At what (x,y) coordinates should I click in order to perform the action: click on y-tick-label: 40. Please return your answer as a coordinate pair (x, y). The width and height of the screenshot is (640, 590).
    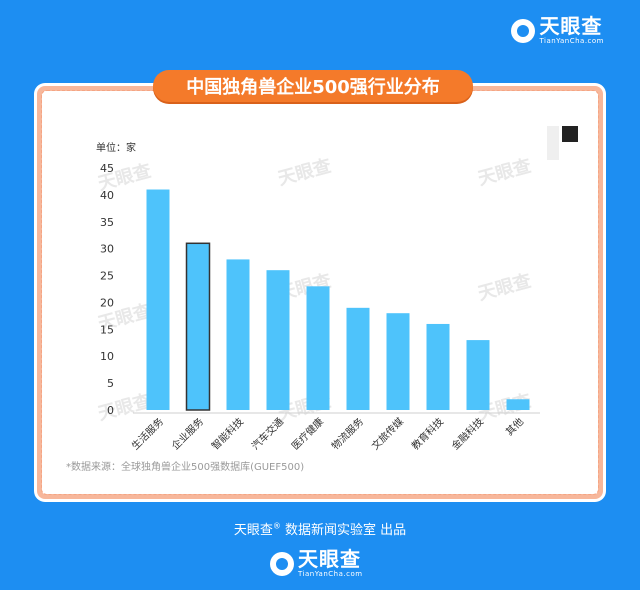
    Looking at the image, I should click on (107, 195).